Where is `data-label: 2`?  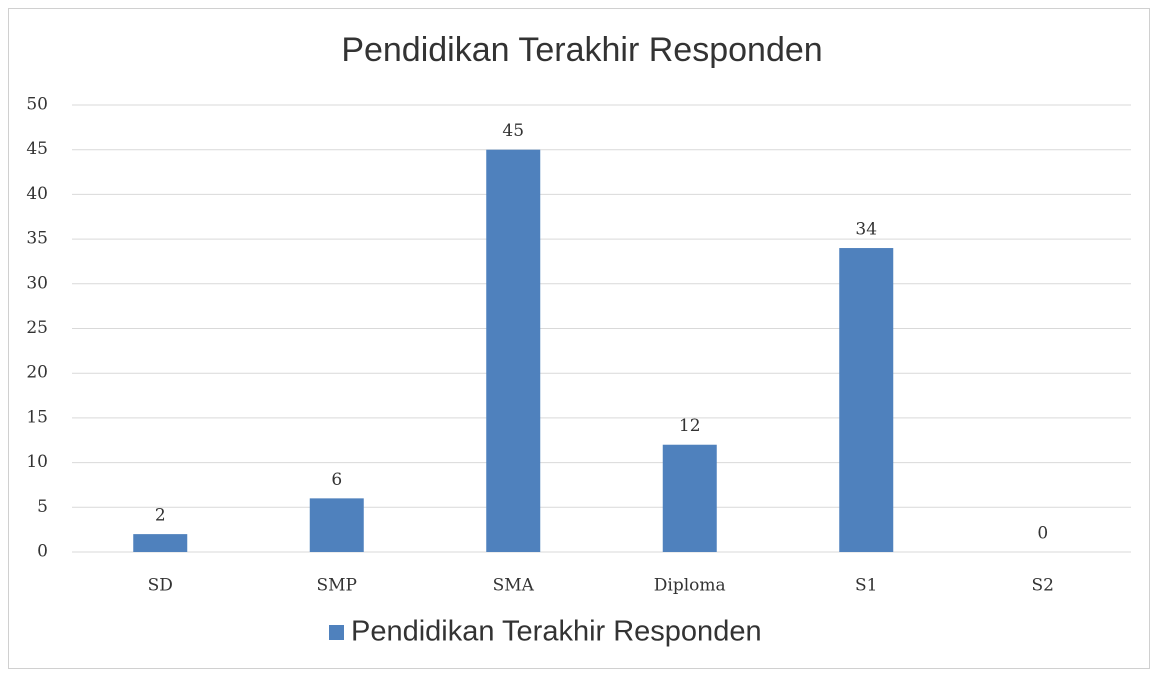 data-label: 2 is located at coordinates (160, 516).